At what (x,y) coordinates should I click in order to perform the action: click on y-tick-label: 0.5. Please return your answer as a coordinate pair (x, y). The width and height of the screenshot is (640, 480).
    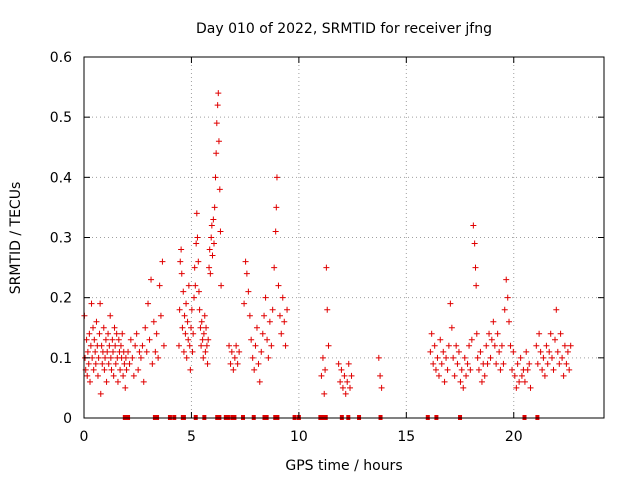
    Looking at the image, I should click on (61, 118).